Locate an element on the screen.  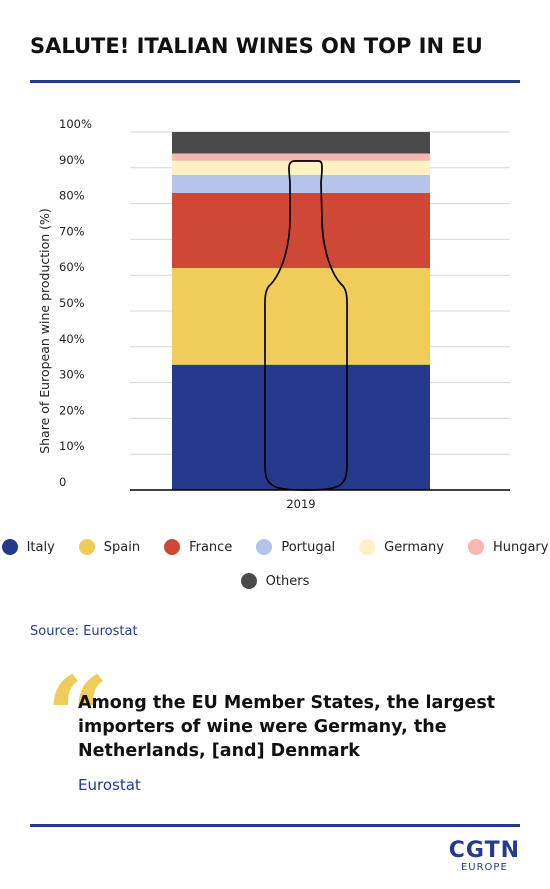
bottom-divider is located at coordinates (275, 825).